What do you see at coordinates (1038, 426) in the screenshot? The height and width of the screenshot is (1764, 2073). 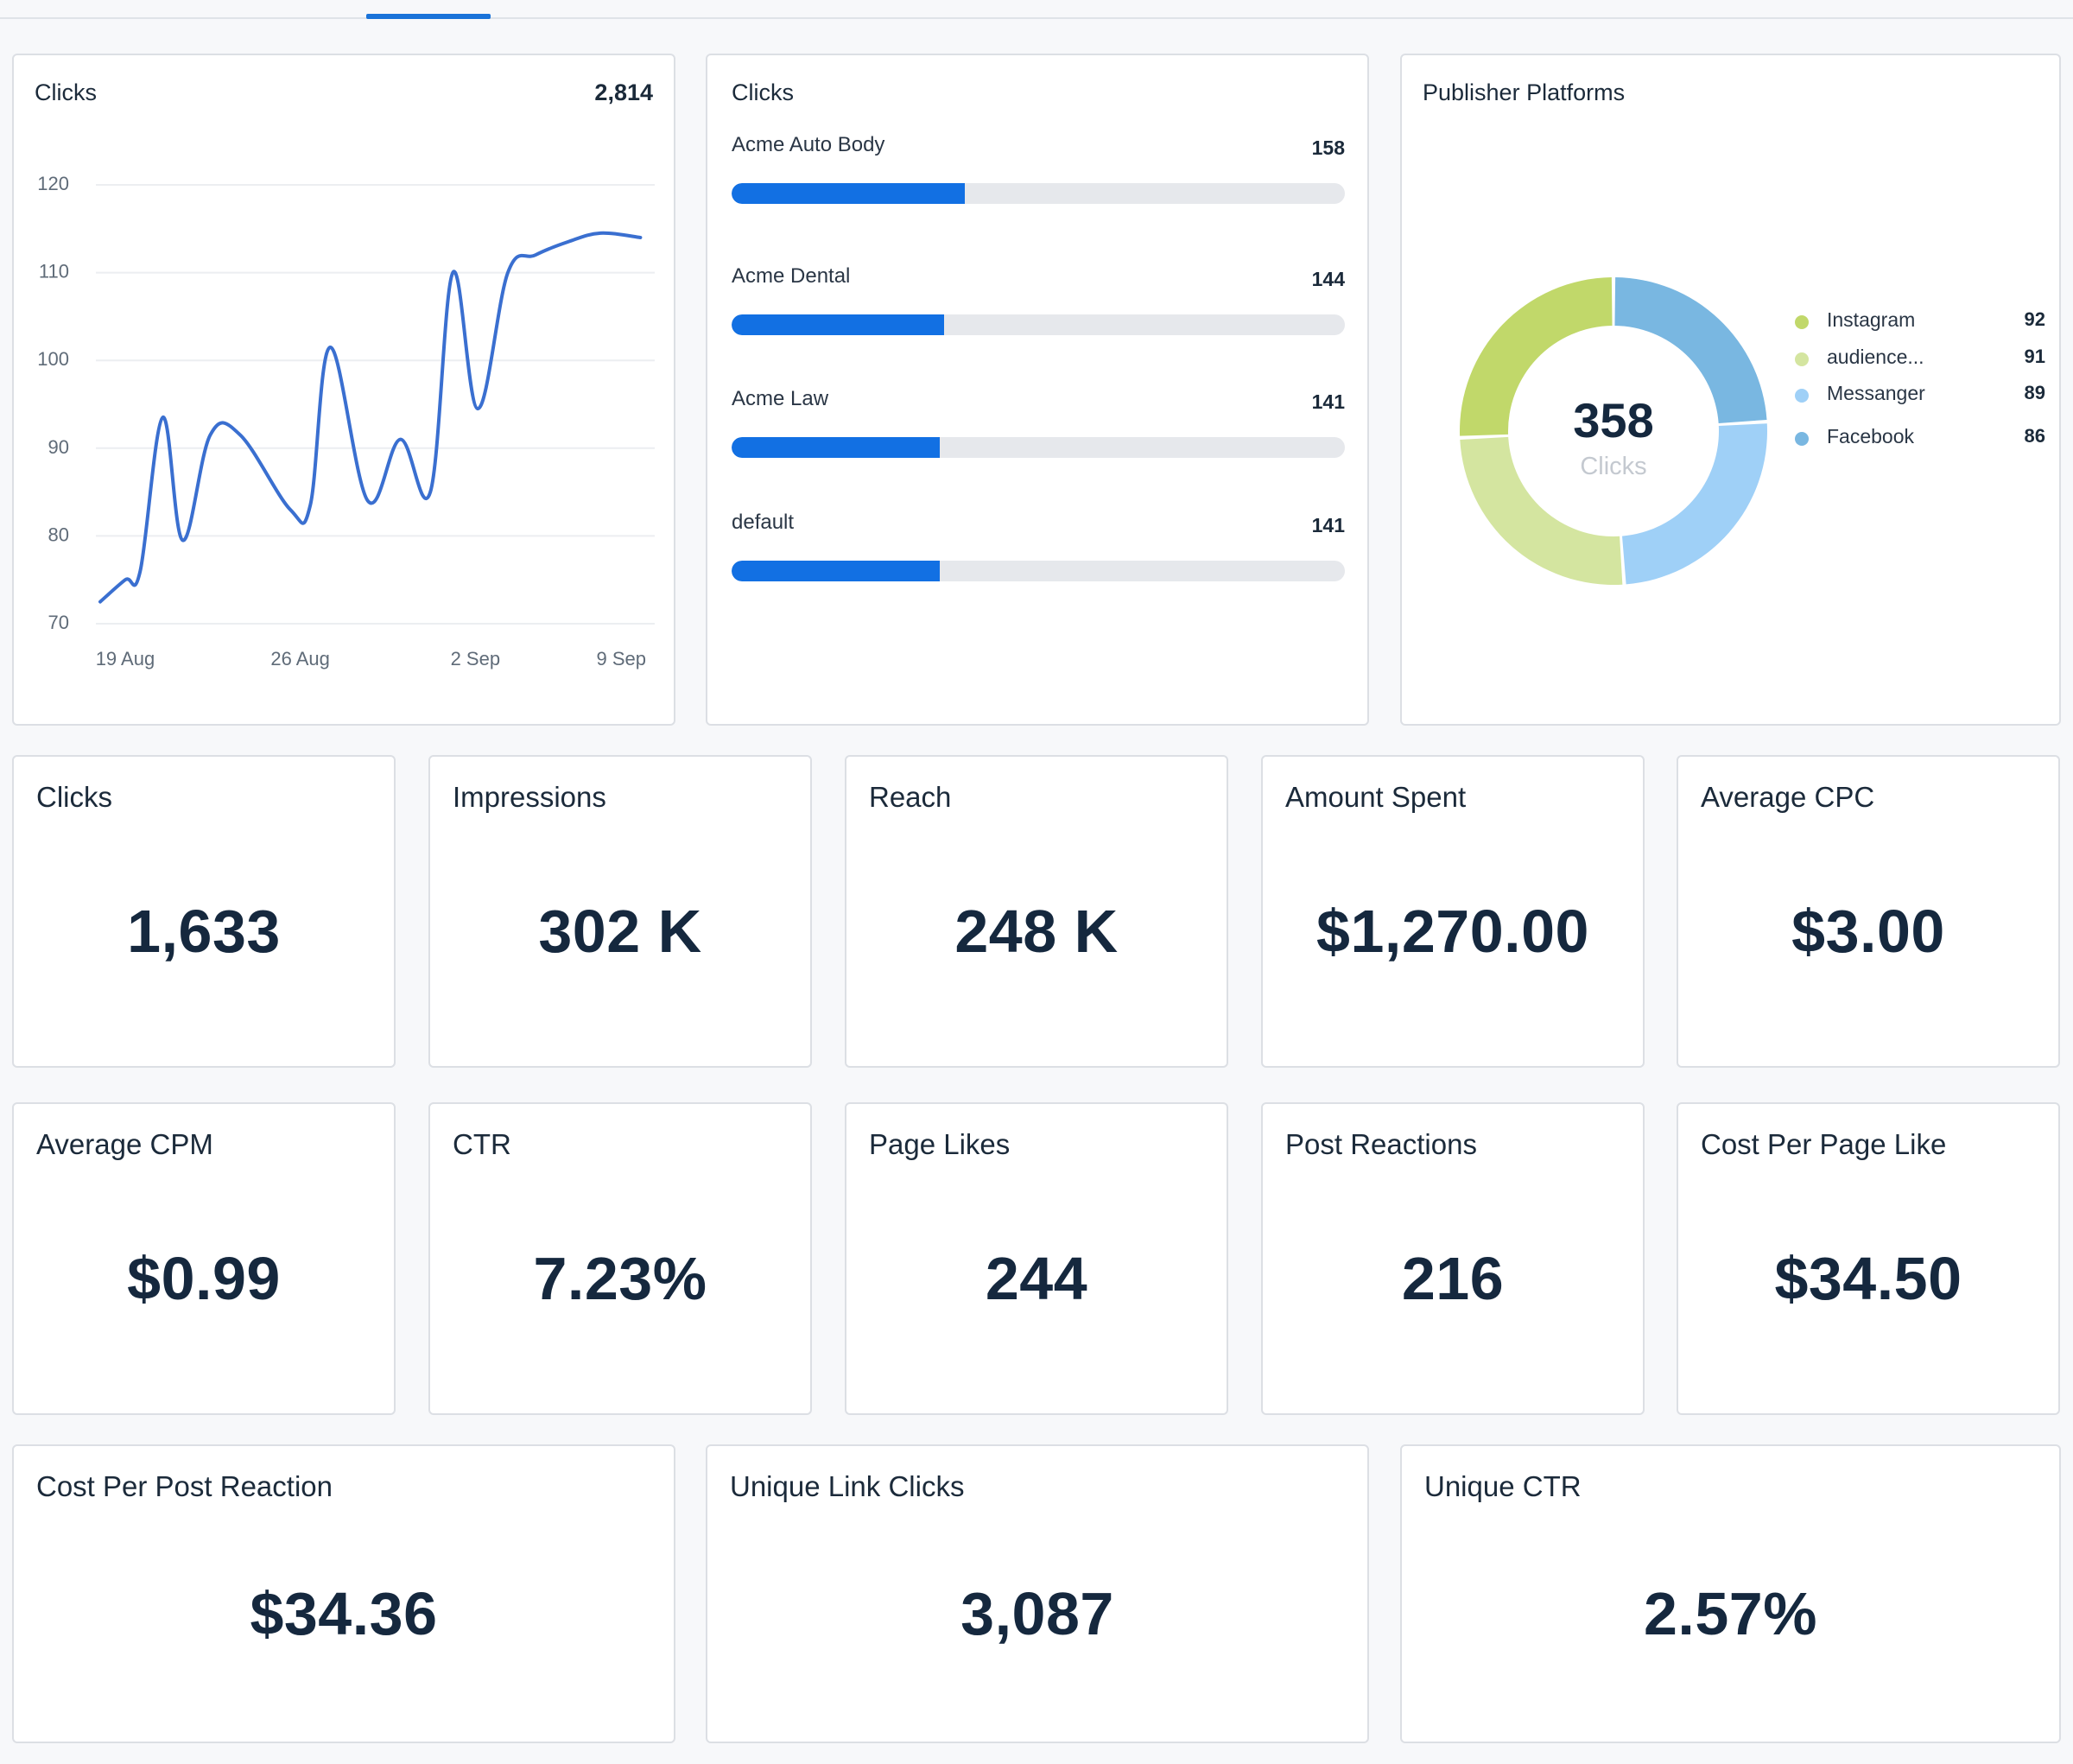 I see `bar-row: Acme Law 141` at bounding box center [1038, 426].